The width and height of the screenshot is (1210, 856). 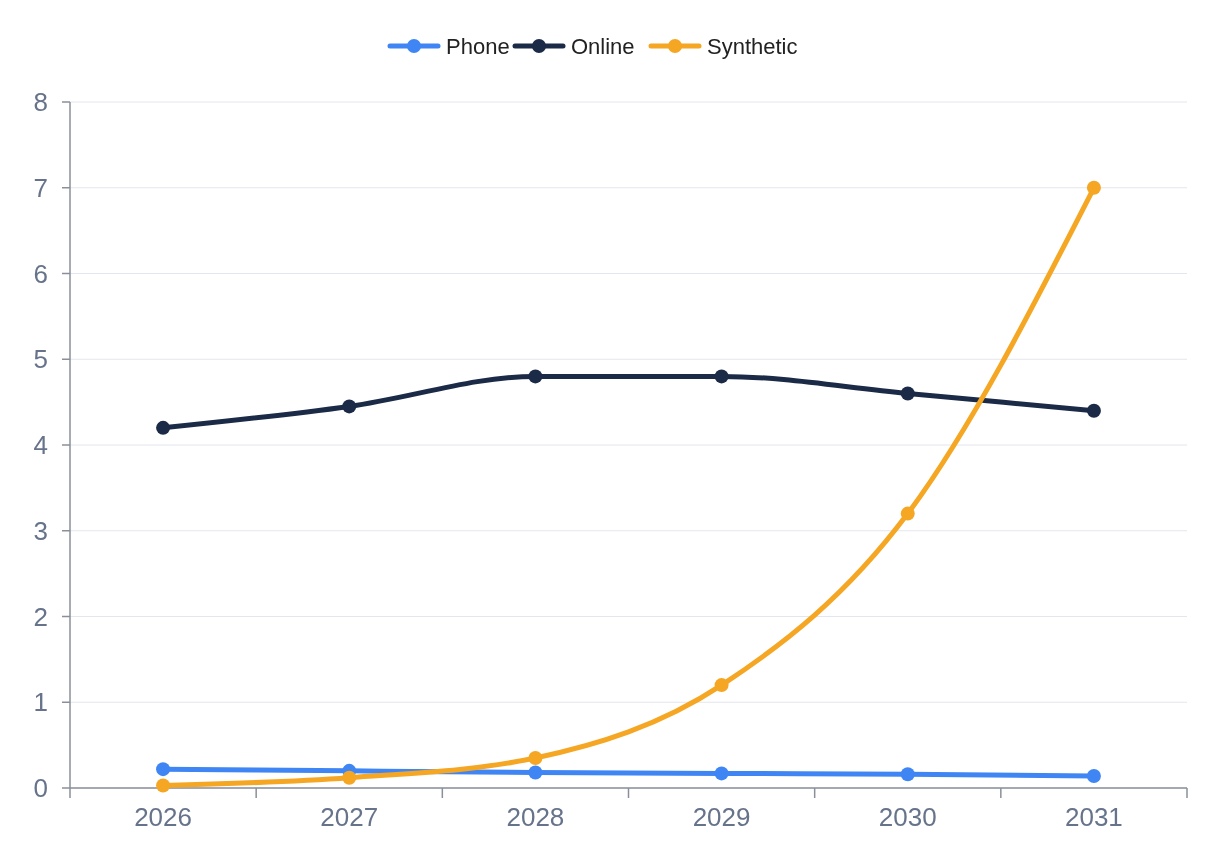 What do you see at coordinates (40, 616) in the screenshot?
I see `y-tick-label: 2` at bounding box center [40, 616].